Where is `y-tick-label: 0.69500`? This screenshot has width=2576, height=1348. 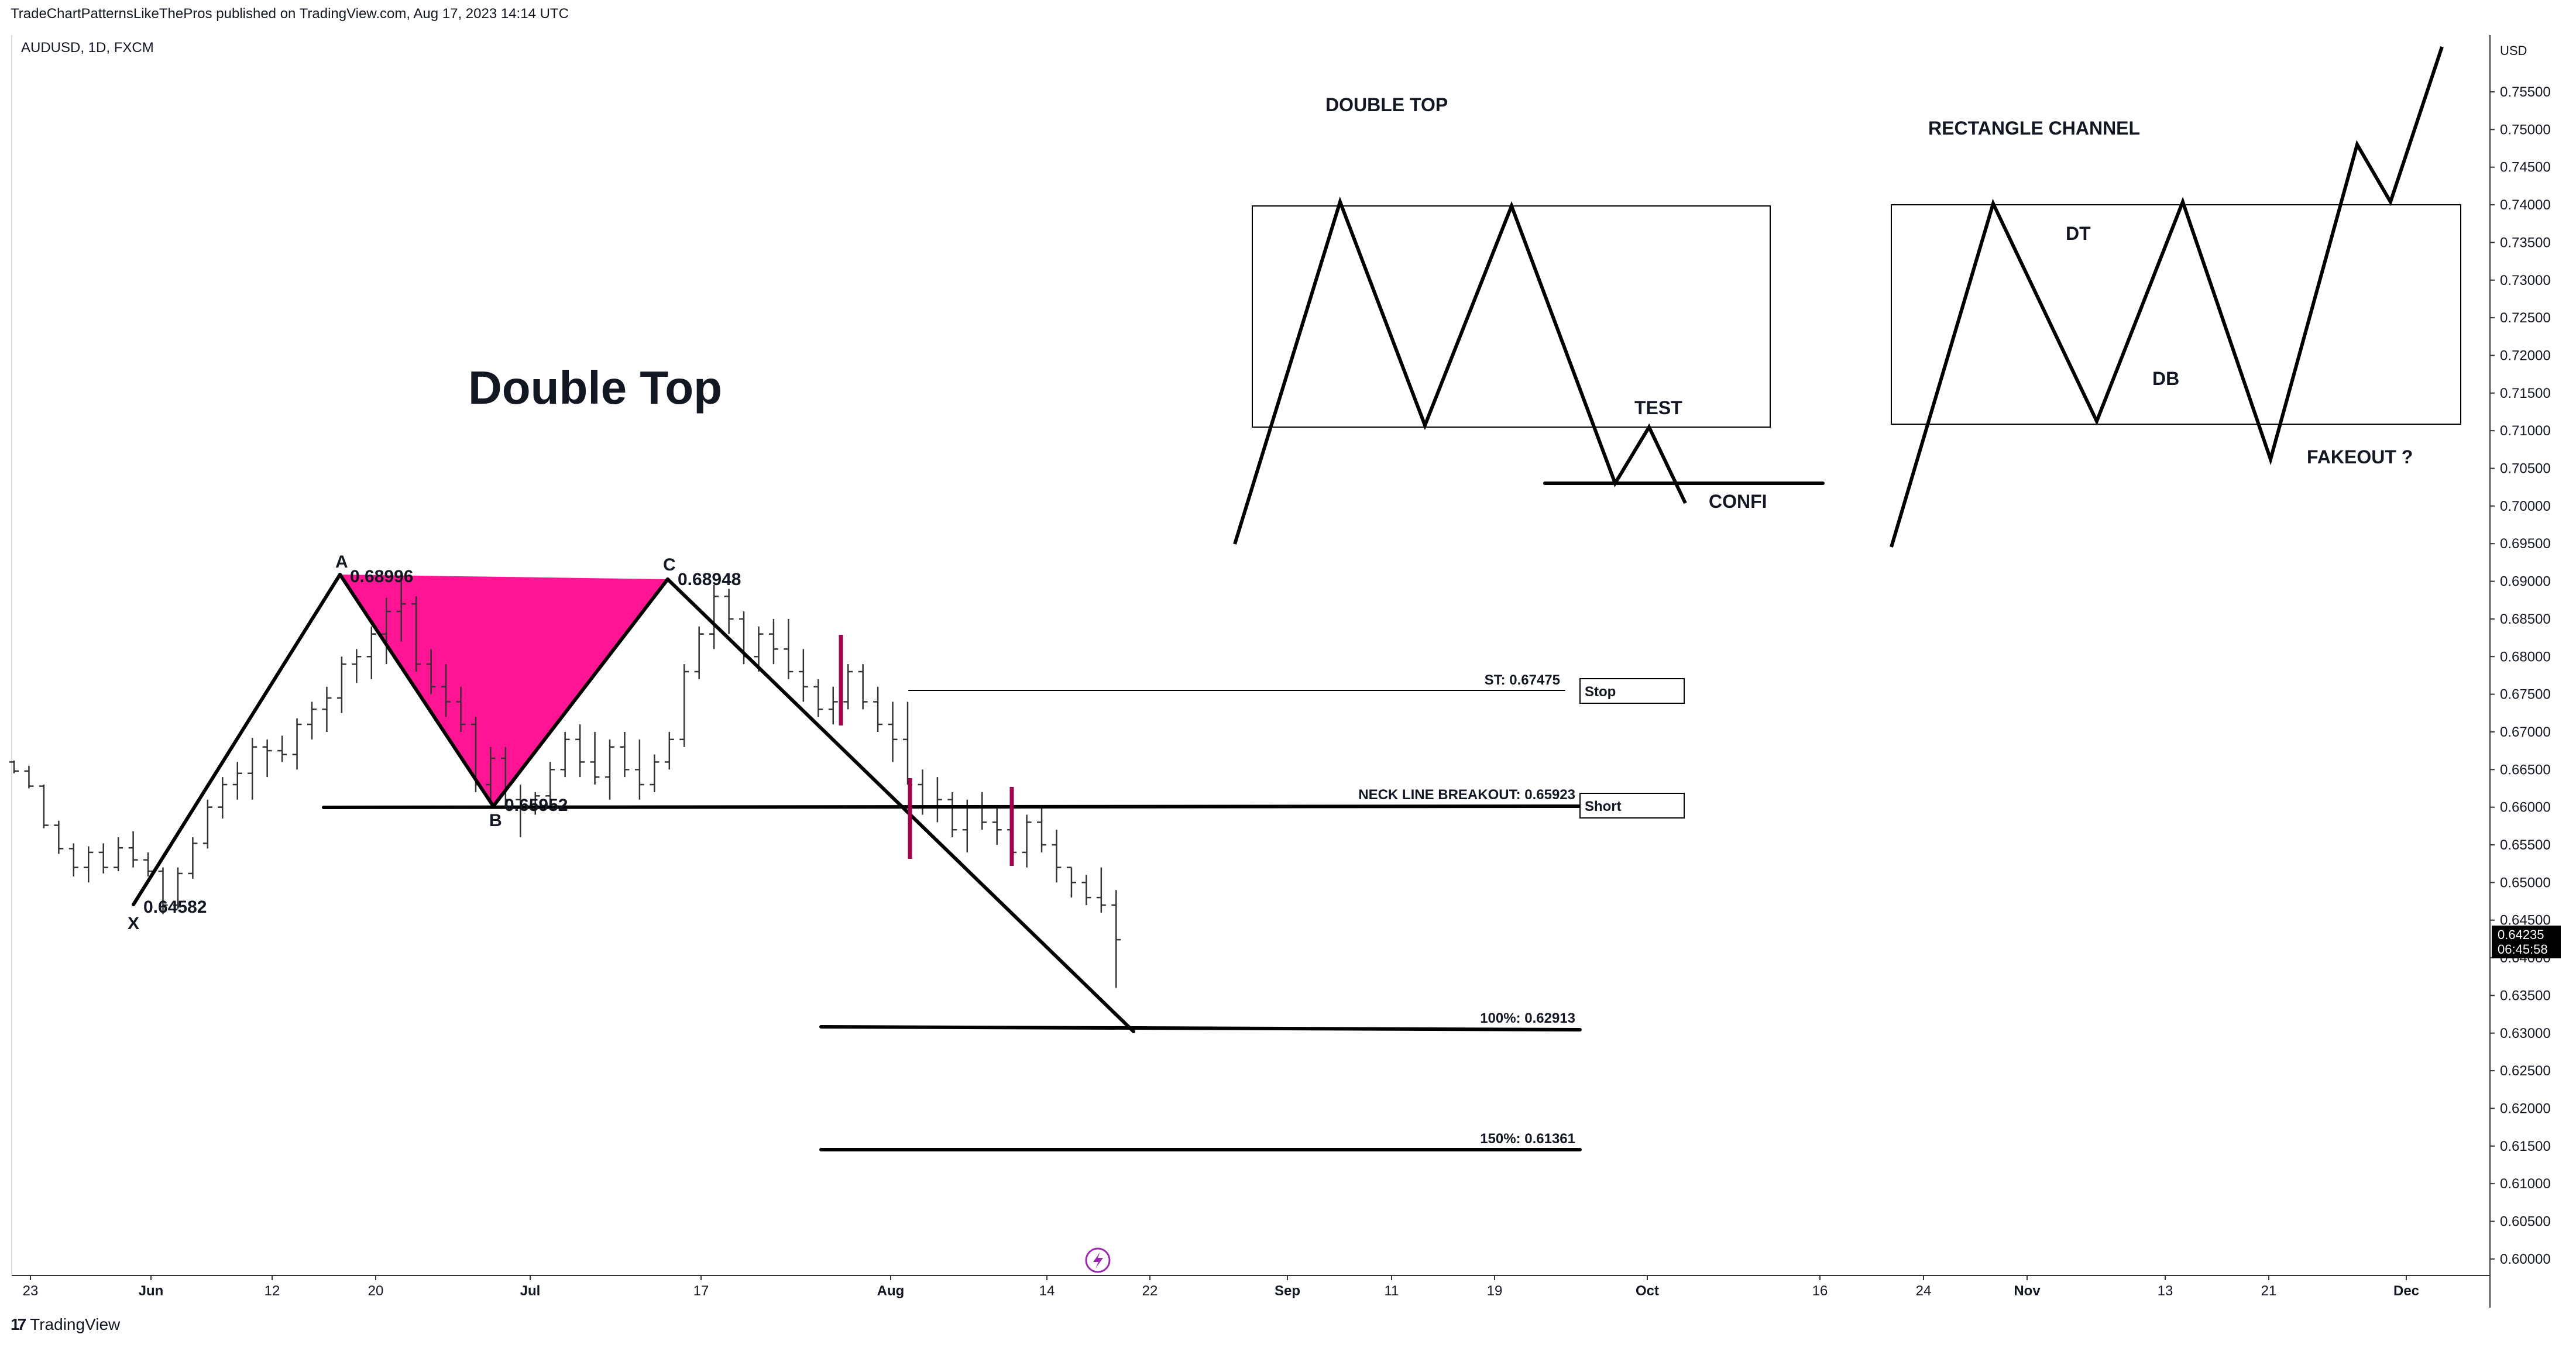 y-tick-label: 0.69500 is located at coordinates (2525, 544).